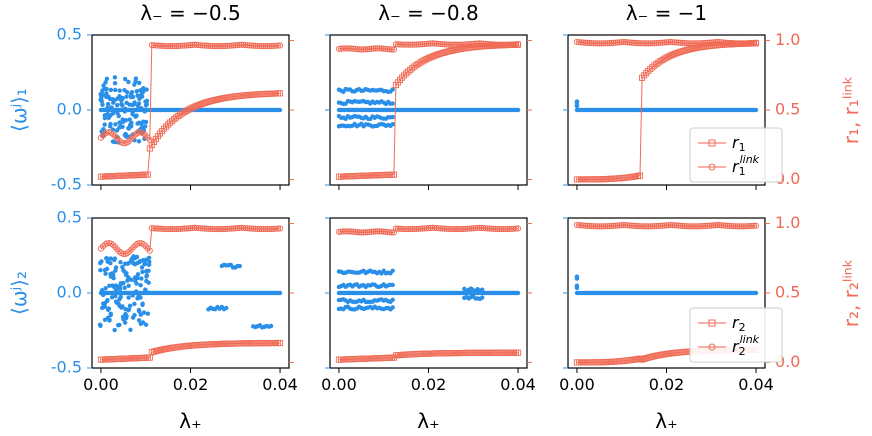 The width and height of the screenshot is (872, 436). Describe the element at coordinates (518, 384) in the screenshot. I see `x-tick-label: 0.04` at that location.